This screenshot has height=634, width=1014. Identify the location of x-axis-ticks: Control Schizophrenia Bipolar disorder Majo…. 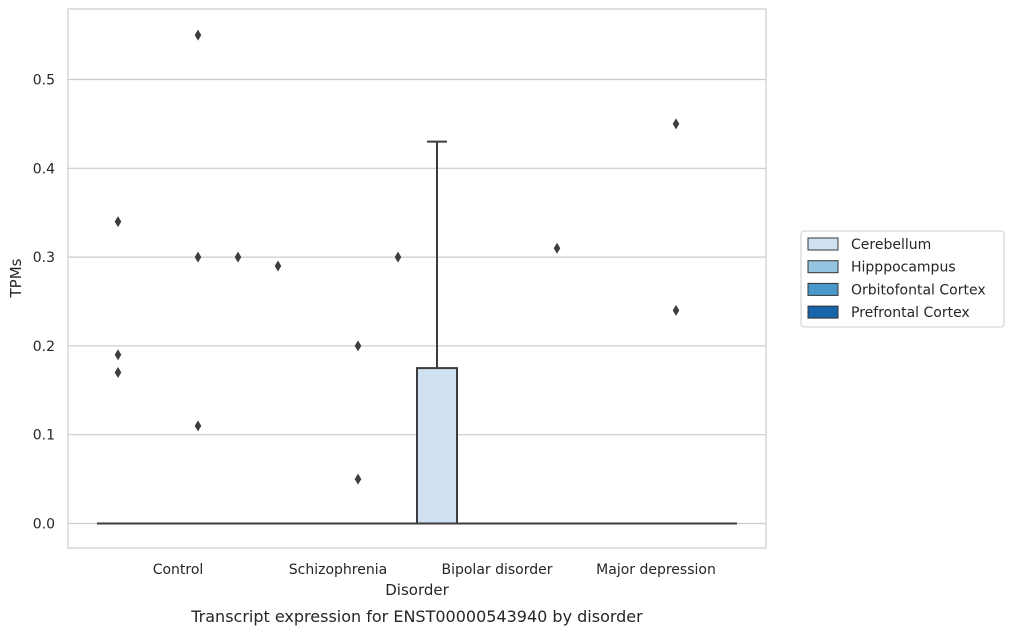
(434, 570).